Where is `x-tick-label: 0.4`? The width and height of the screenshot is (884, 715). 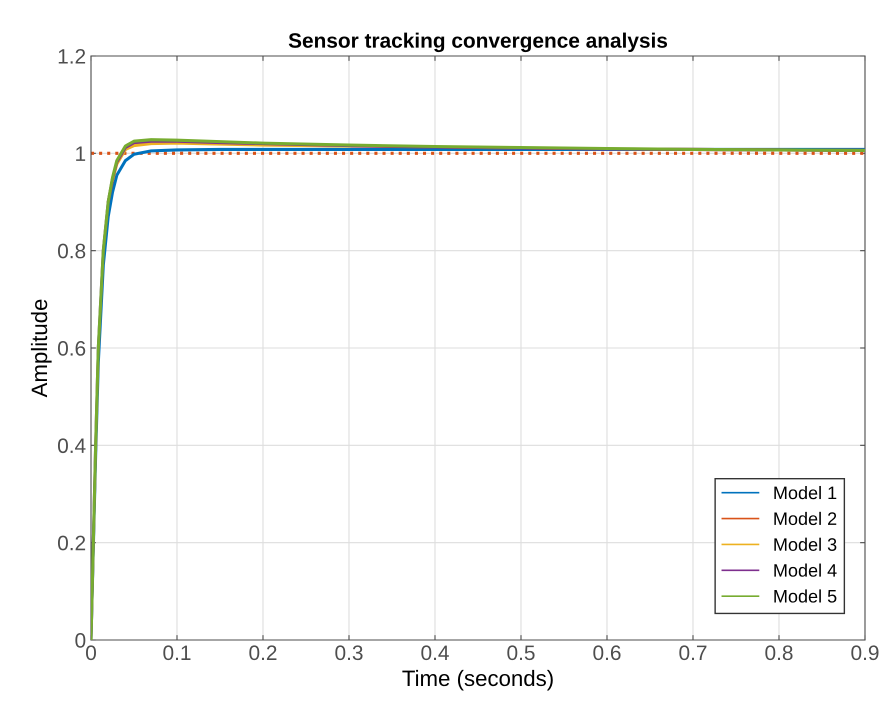
x-tick-label: 0.4 is located at coordinates (435, 652).